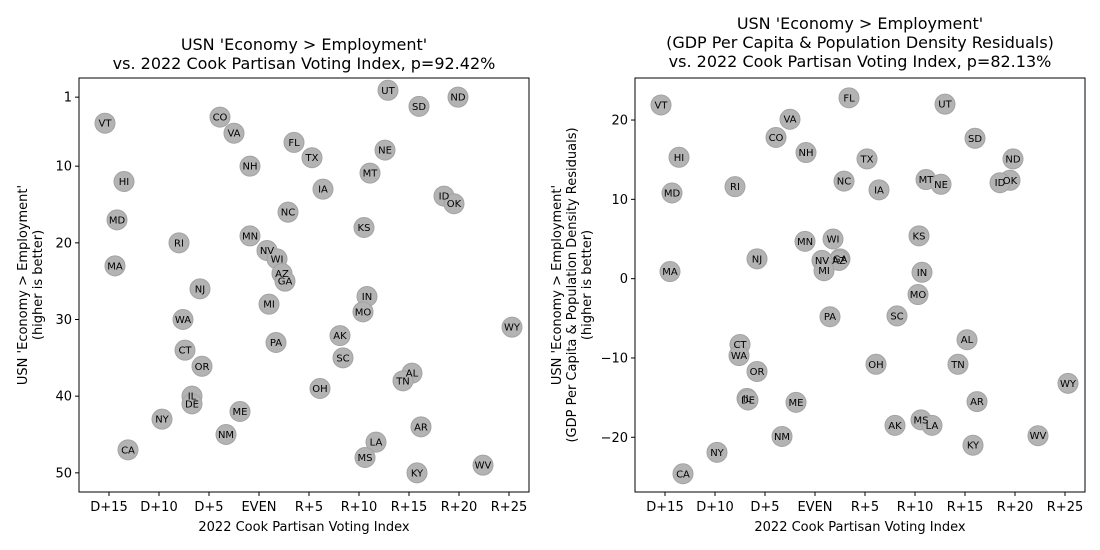 Image resolution: width=1100 pixels, height=550 pixels. What do you see at coordinates (192, 397) in the screenshot?
I see `point-label: IL` at bounding box center [192, 397].